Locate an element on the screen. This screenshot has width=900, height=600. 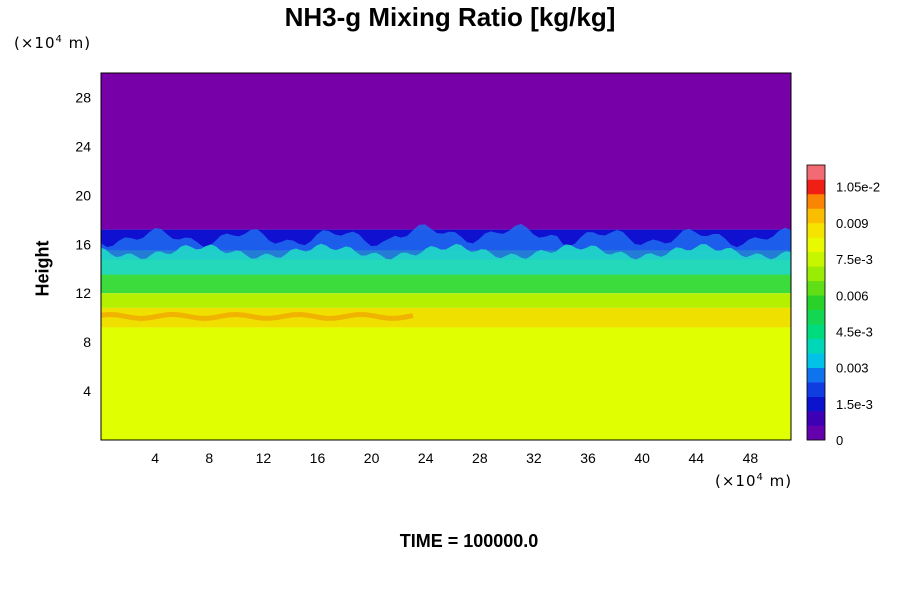
y-tick-label: 24 is located at coordinates (83, 146).